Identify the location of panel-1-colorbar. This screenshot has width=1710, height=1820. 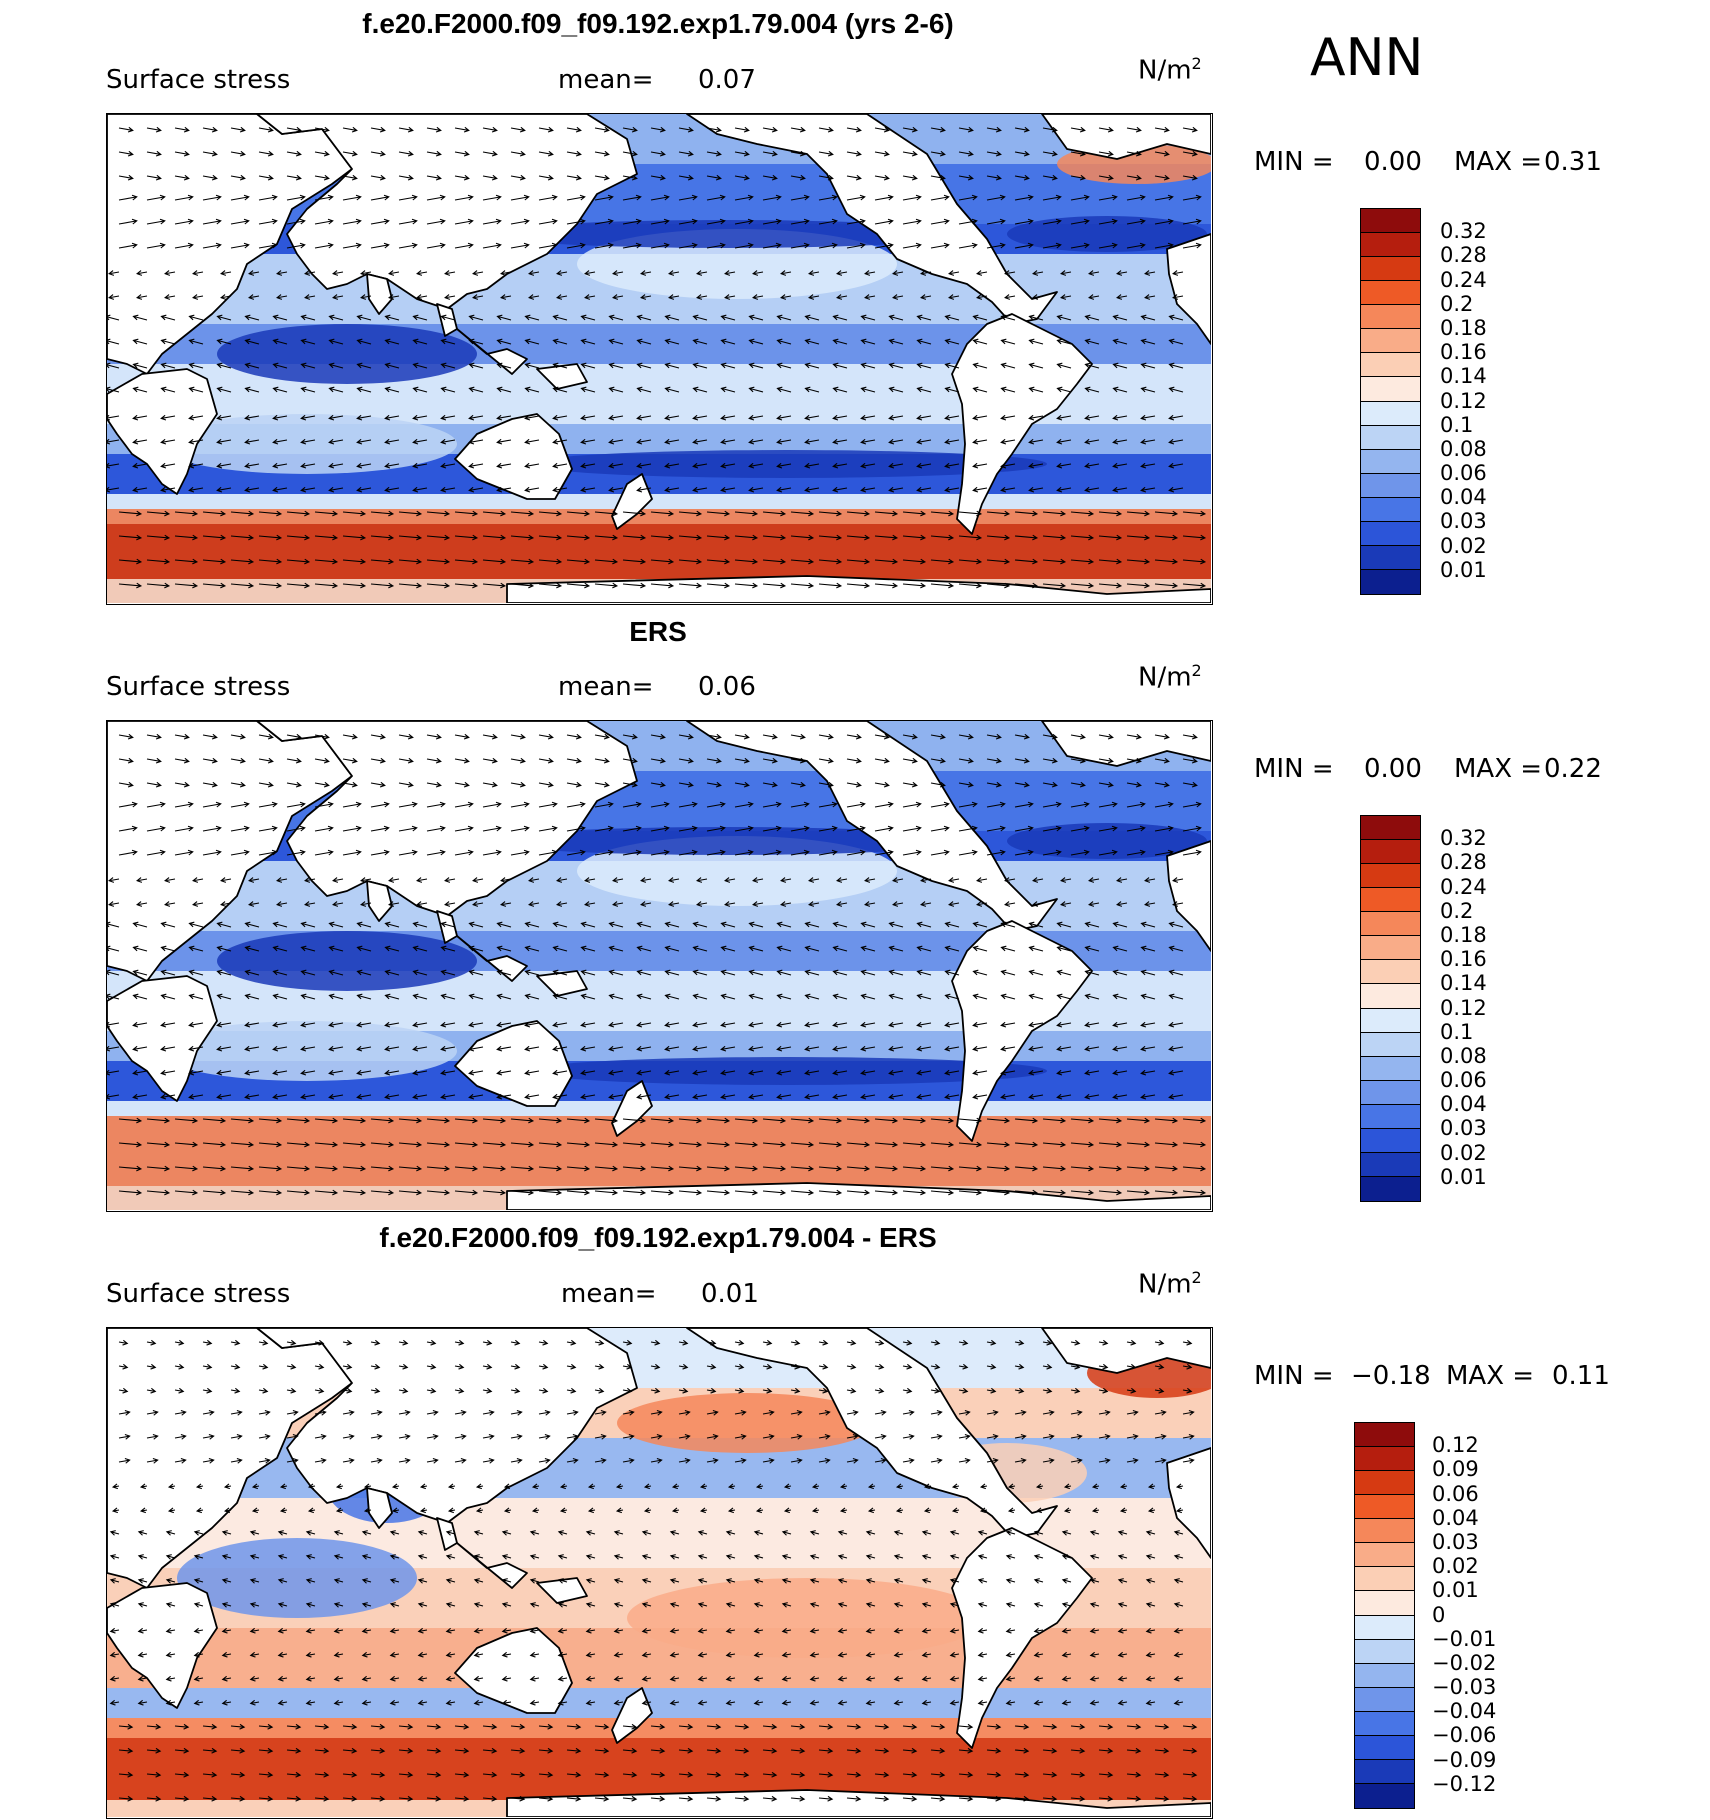
(1390, 401).